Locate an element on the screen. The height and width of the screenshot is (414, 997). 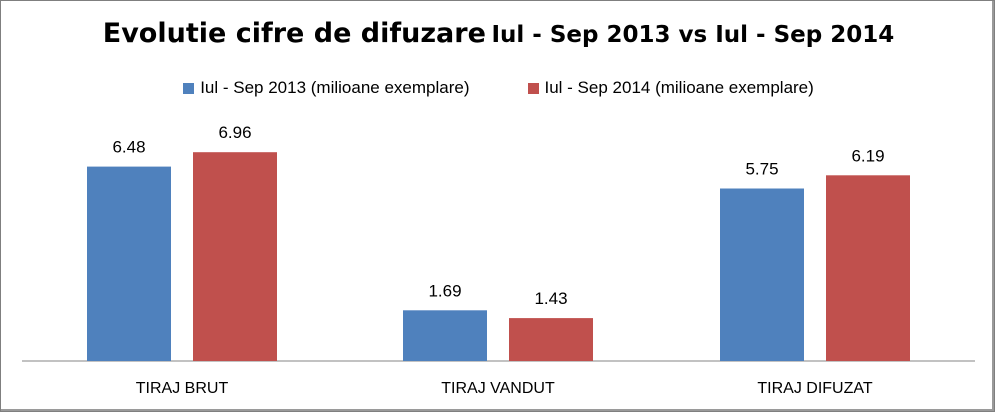
data-label-2013-0: 6.48 is located at coordinates (128, 147).